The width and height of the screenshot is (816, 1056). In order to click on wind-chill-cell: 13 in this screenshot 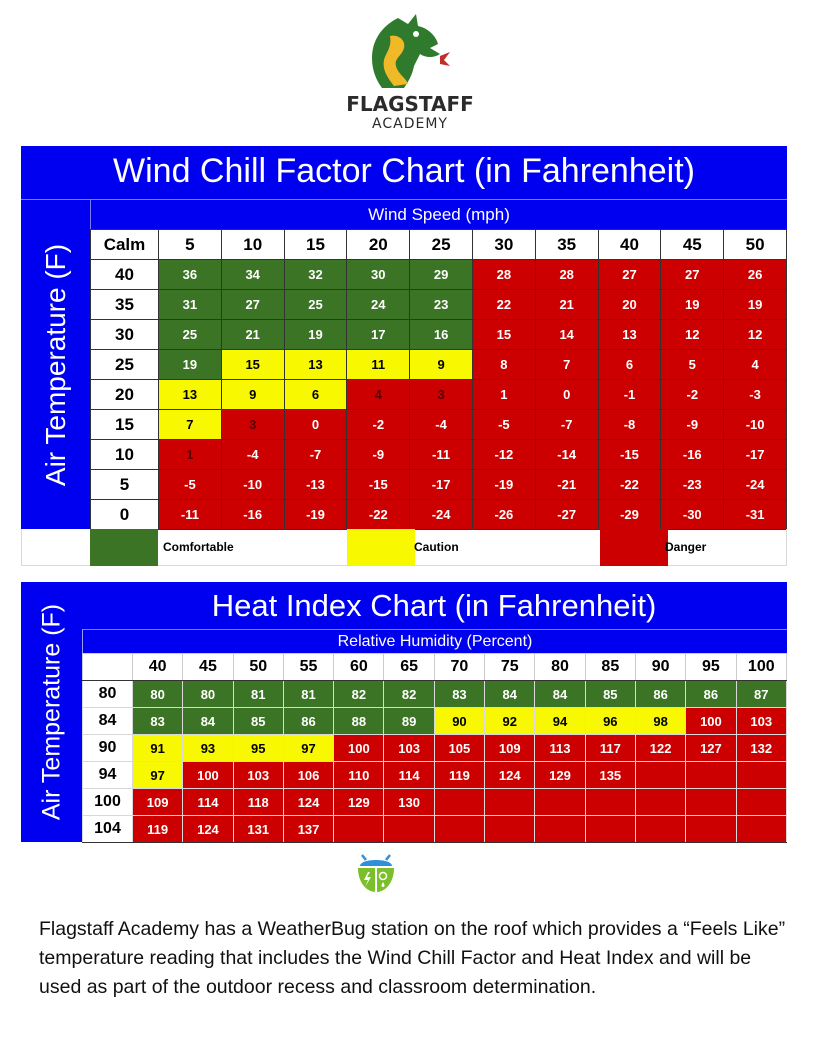, I will do `click(190, 394)`.